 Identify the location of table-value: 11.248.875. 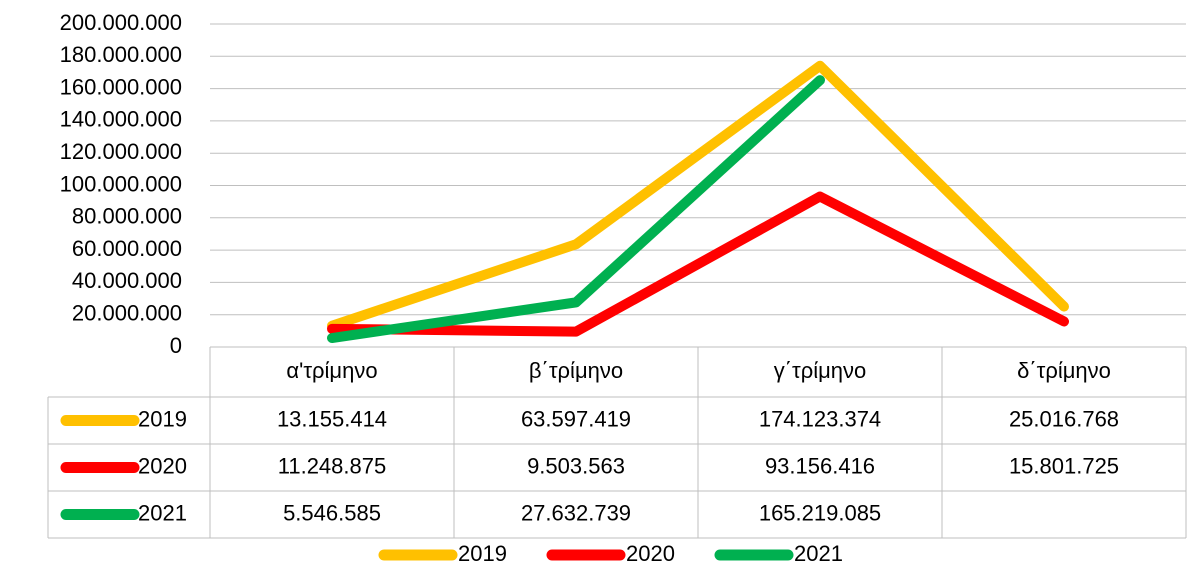
(332, 465).